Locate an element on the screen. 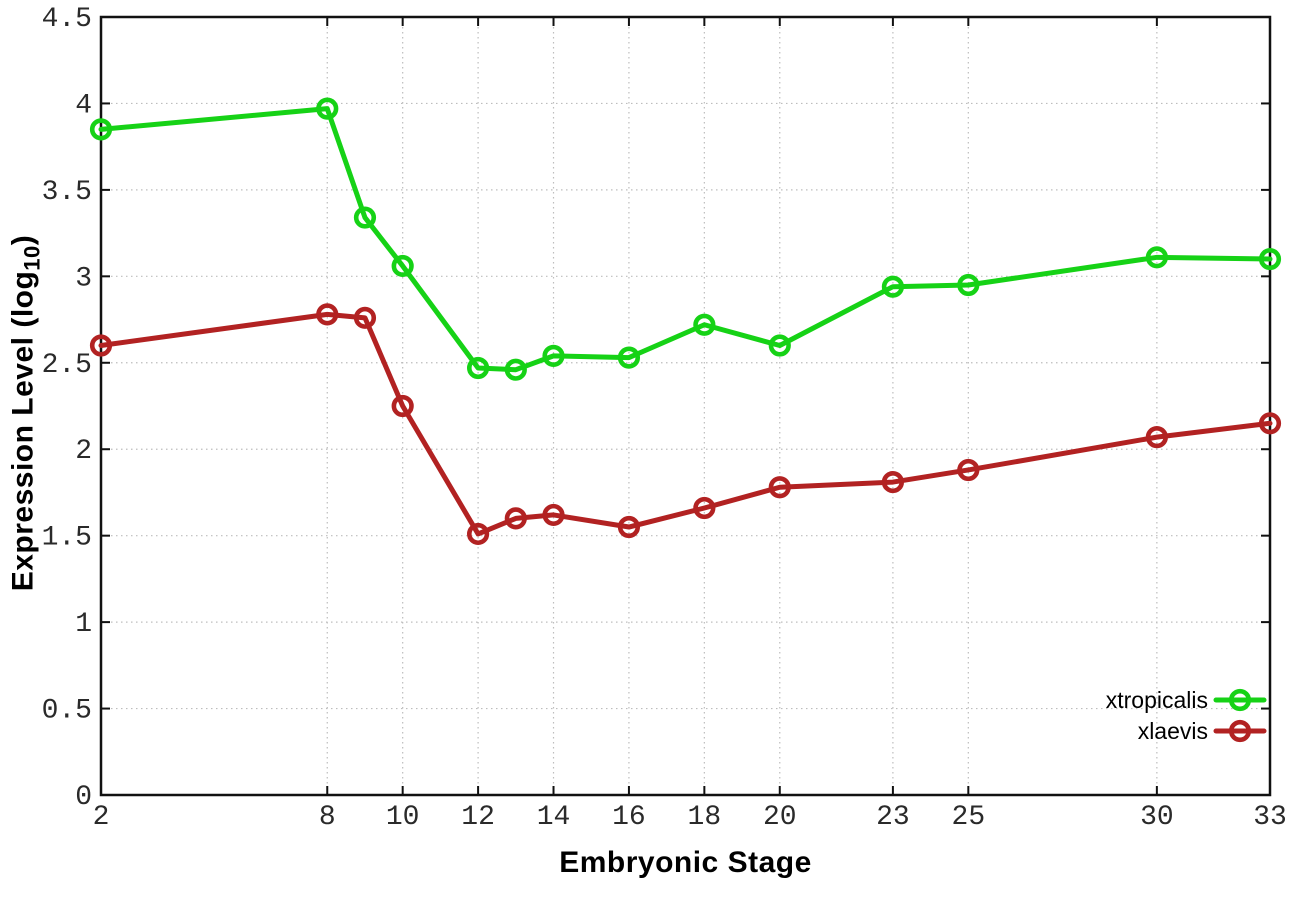  y-tick-label: 0.5 is located at coordinates (67, 711).